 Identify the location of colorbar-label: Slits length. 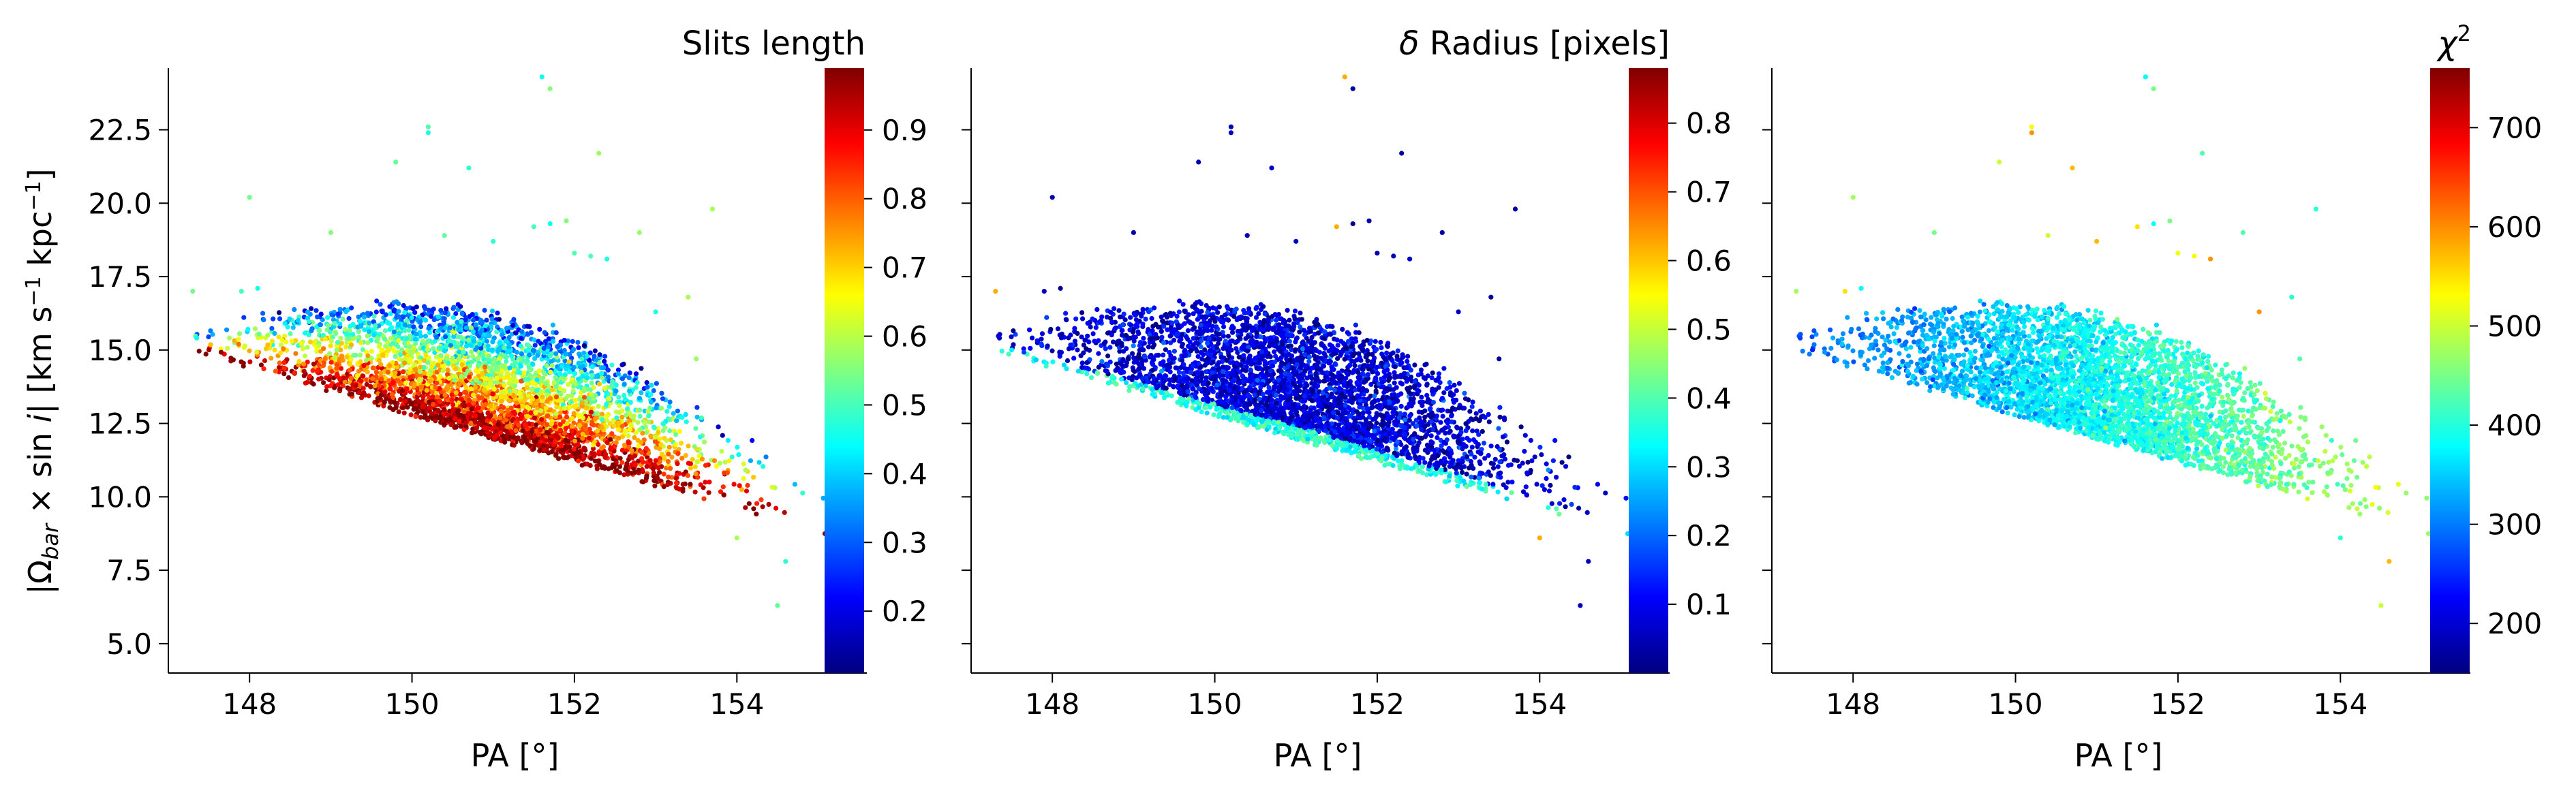
(773, 44).